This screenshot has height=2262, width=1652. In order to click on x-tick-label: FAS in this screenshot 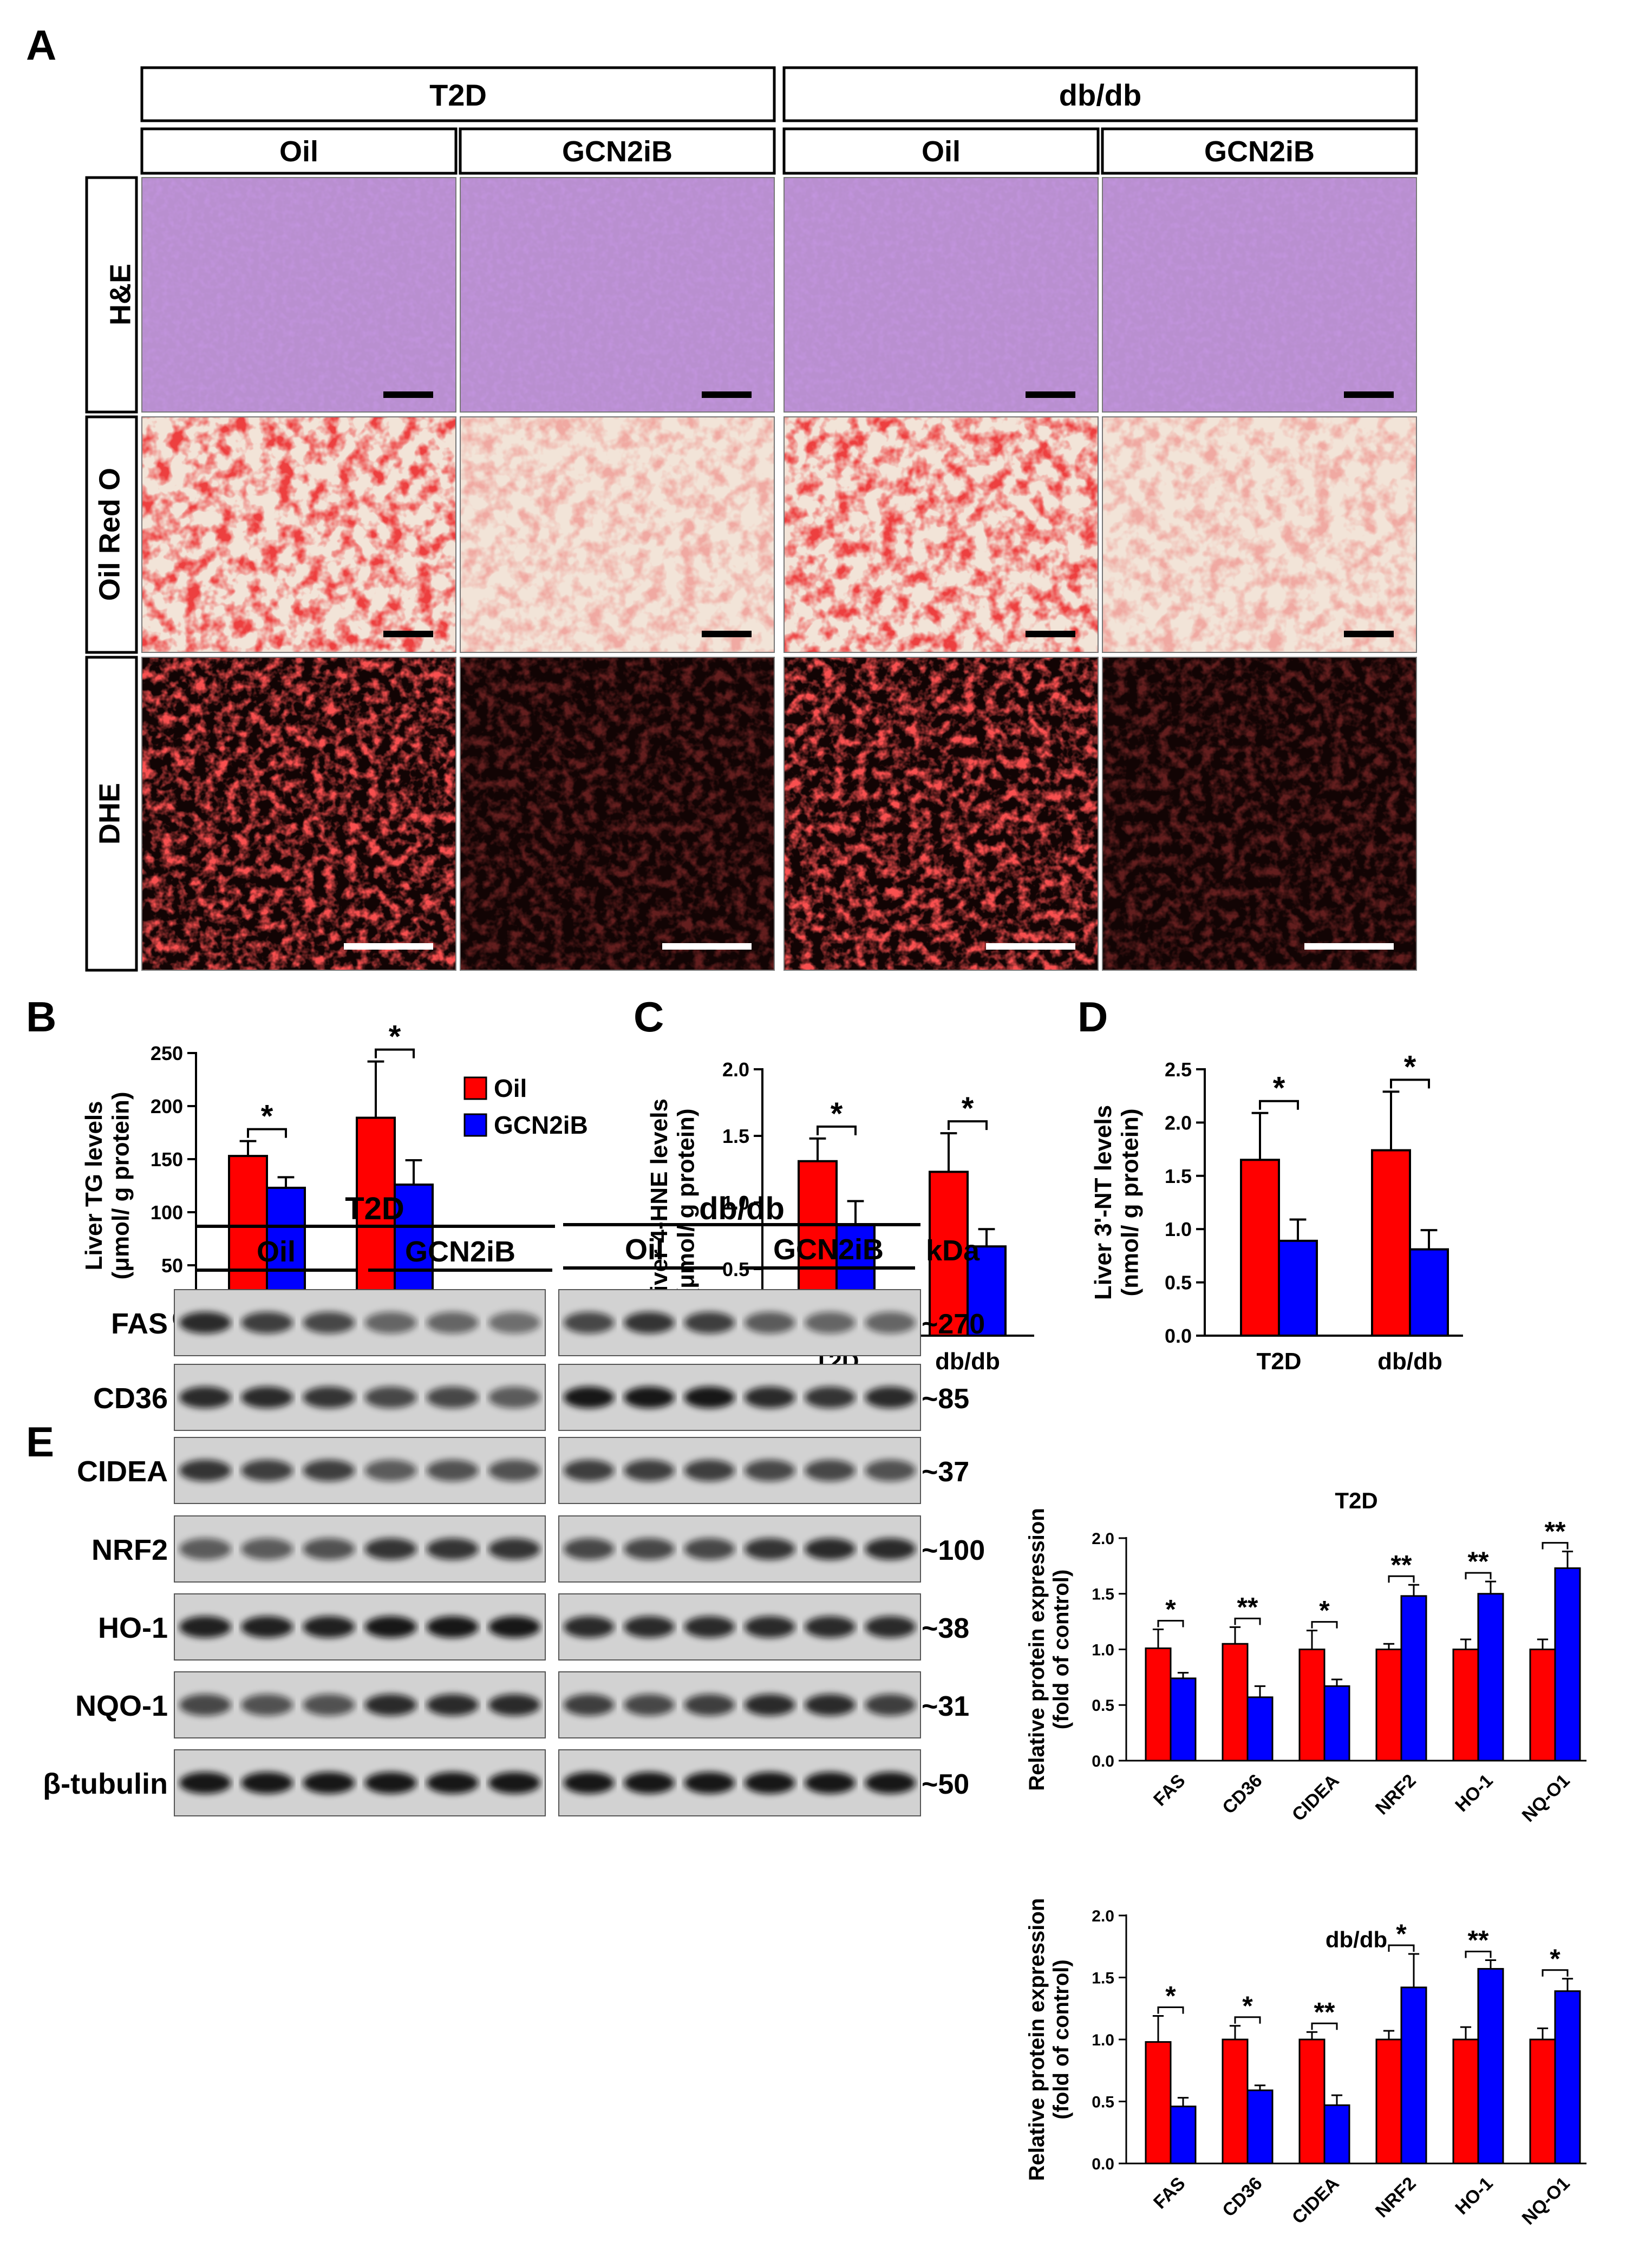, I will do `click(1170, 2193)`.